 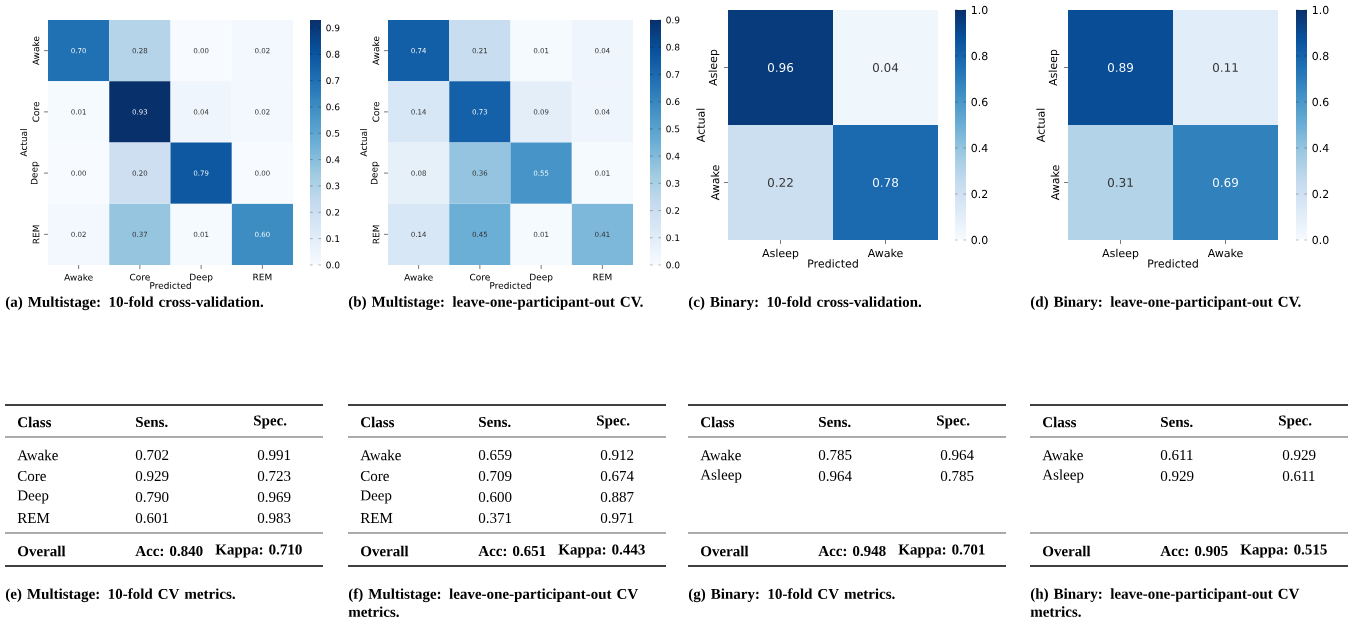 What do you see at coordinates (617, 476) in the screenshot?
I see `text: 0.674` at bounding box center [617, 476].